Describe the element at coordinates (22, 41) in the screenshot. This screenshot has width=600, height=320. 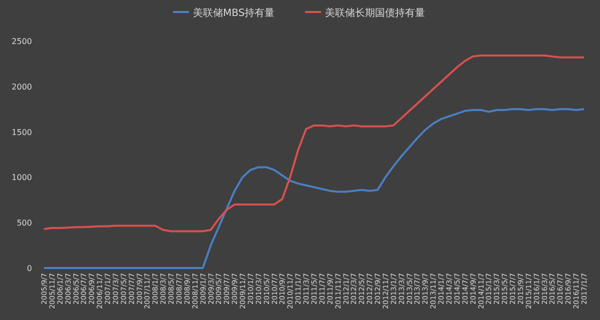
I see `y-tick-label: 2500` at that location.